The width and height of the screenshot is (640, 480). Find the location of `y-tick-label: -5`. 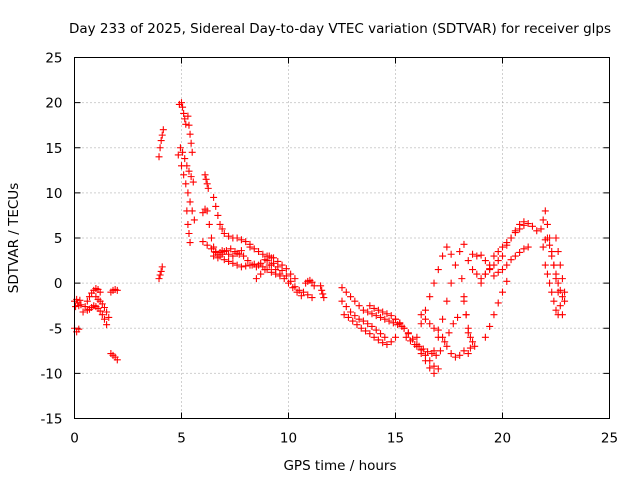

y-tick-label: -5 is located at coordinates (55, 329).